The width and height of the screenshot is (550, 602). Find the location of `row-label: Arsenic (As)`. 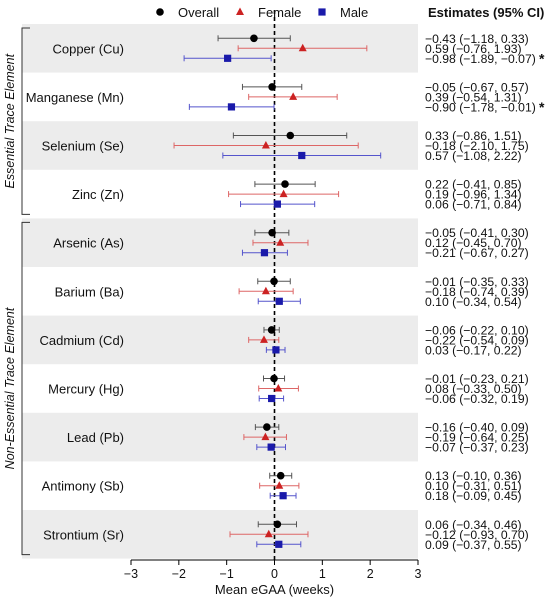

row-label: Arsenic (As) is located at coordinates (88, 243).